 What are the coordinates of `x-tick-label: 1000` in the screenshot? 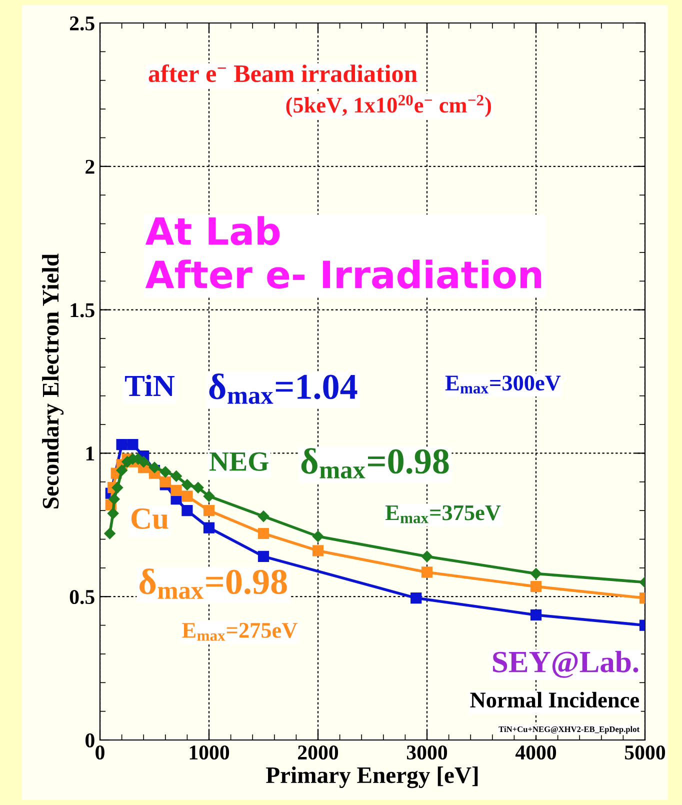 It's located at (210, 752).